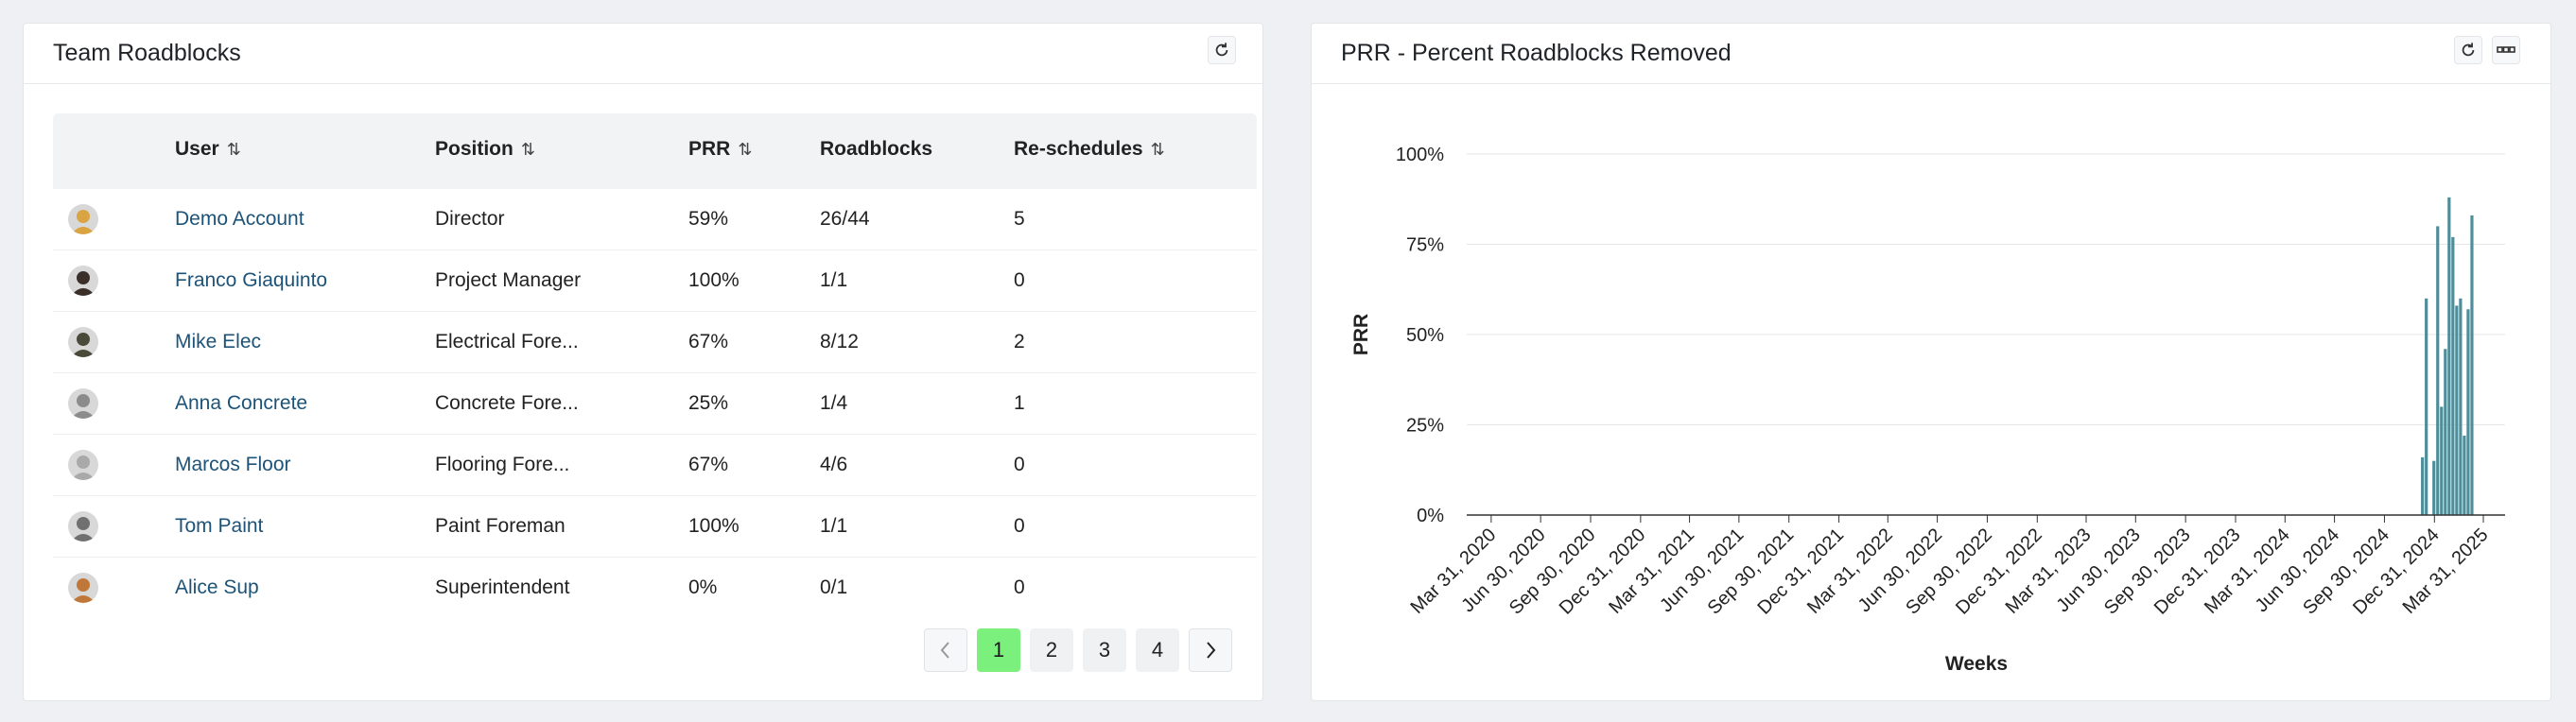 This screenshot has width=2576, height=722. I want to click on page-button-4: 4, so click(1157, 650).